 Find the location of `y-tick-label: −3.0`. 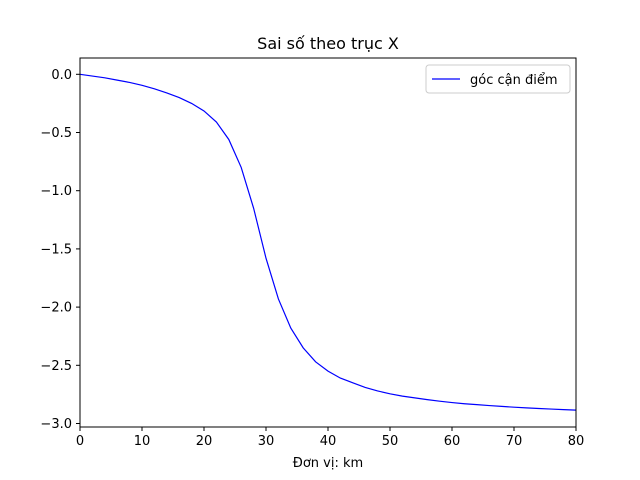

y-tick-label: −3.0 is located at coordinates (56, 424).